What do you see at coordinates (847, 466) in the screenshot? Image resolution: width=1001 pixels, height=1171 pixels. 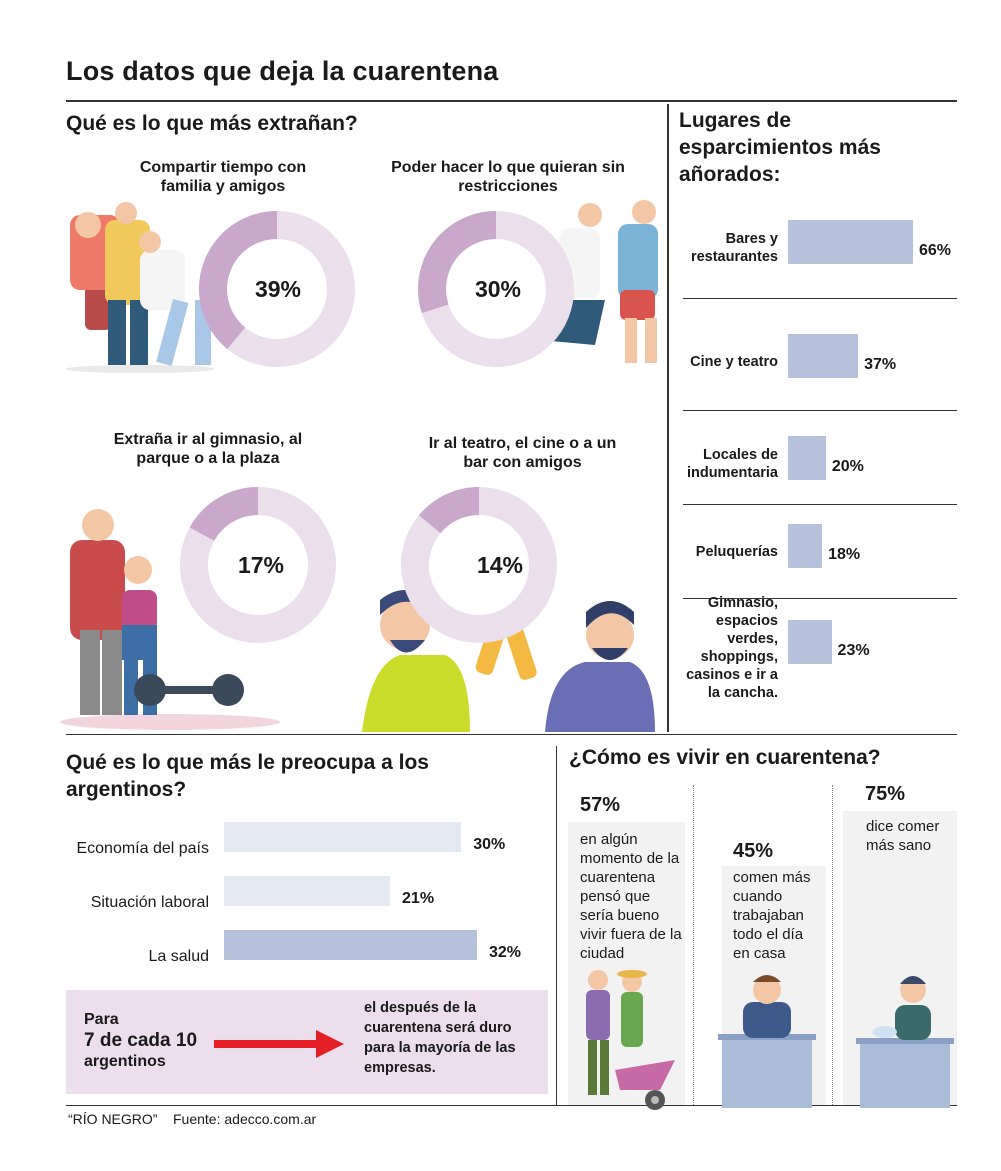 I see `lugares-value: 20%` at bounding box center [847, 466].